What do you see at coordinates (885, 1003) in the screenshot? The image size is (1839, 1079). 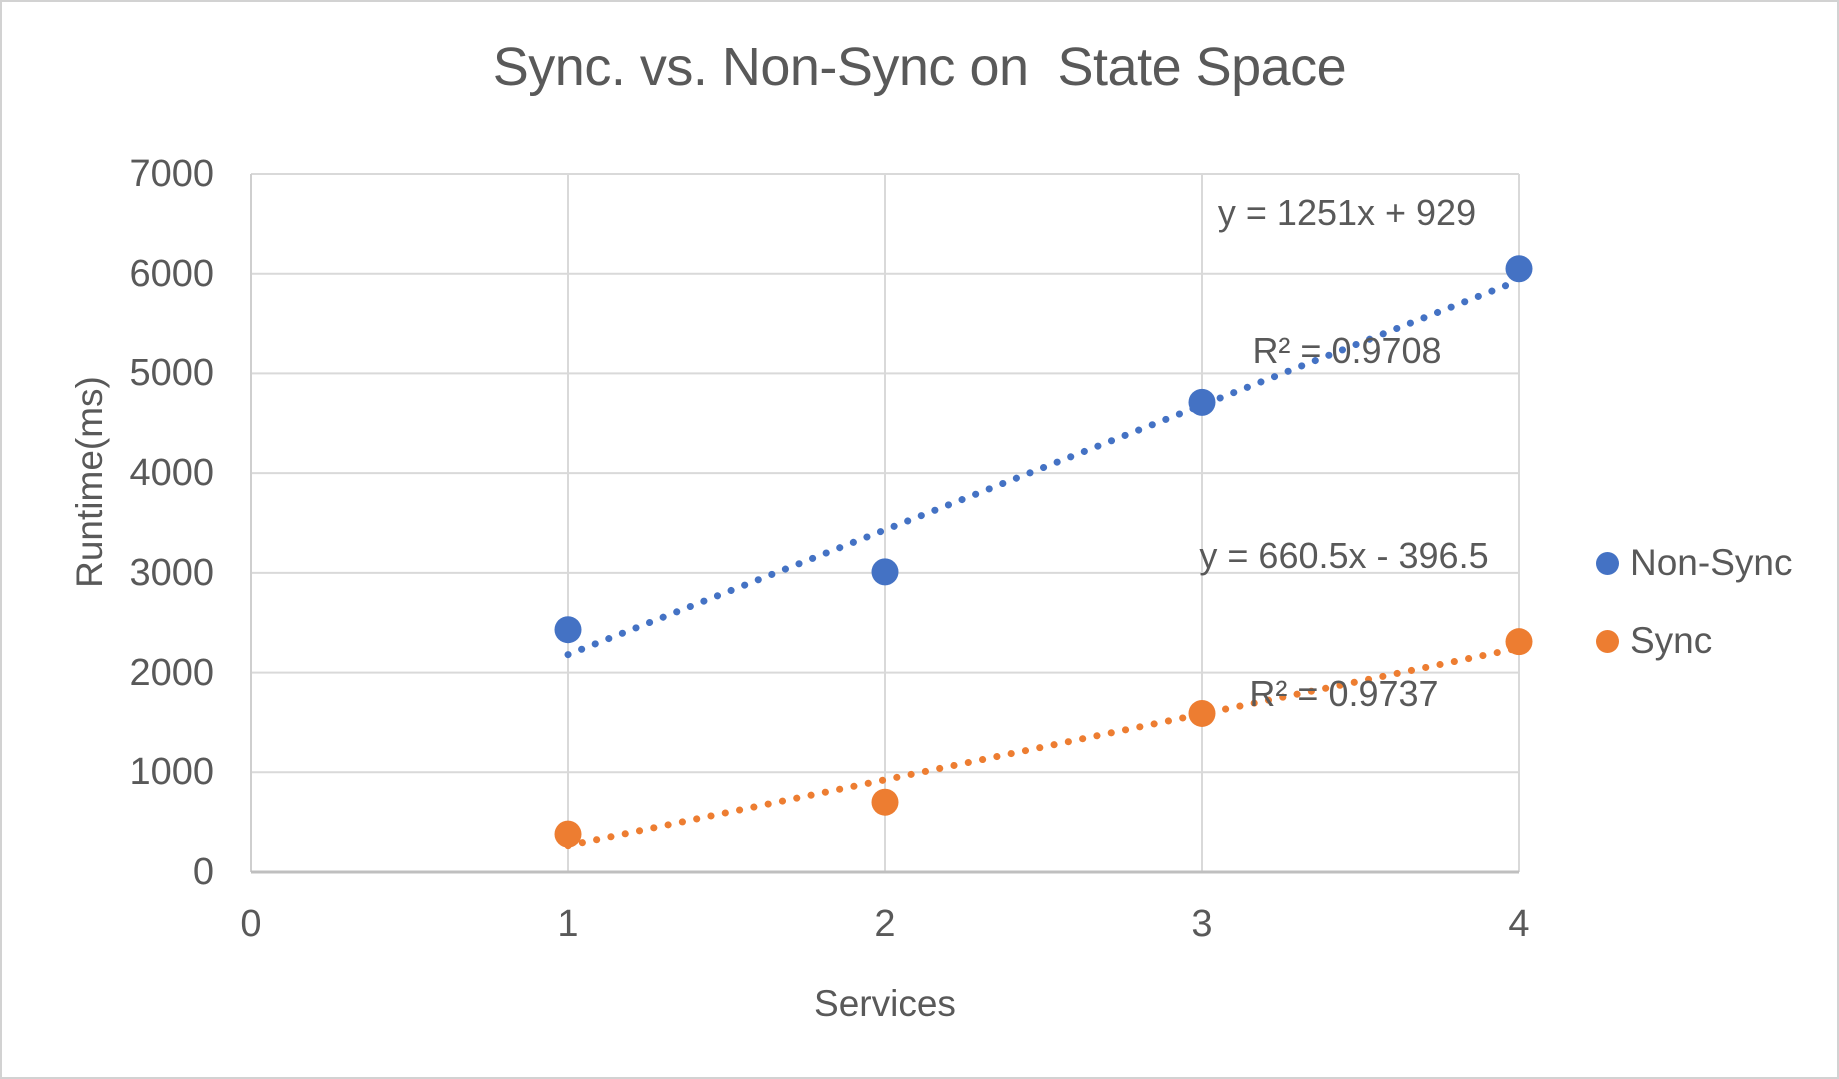 I see `x-axis-title: Services` at bounding box center [885, 1003].